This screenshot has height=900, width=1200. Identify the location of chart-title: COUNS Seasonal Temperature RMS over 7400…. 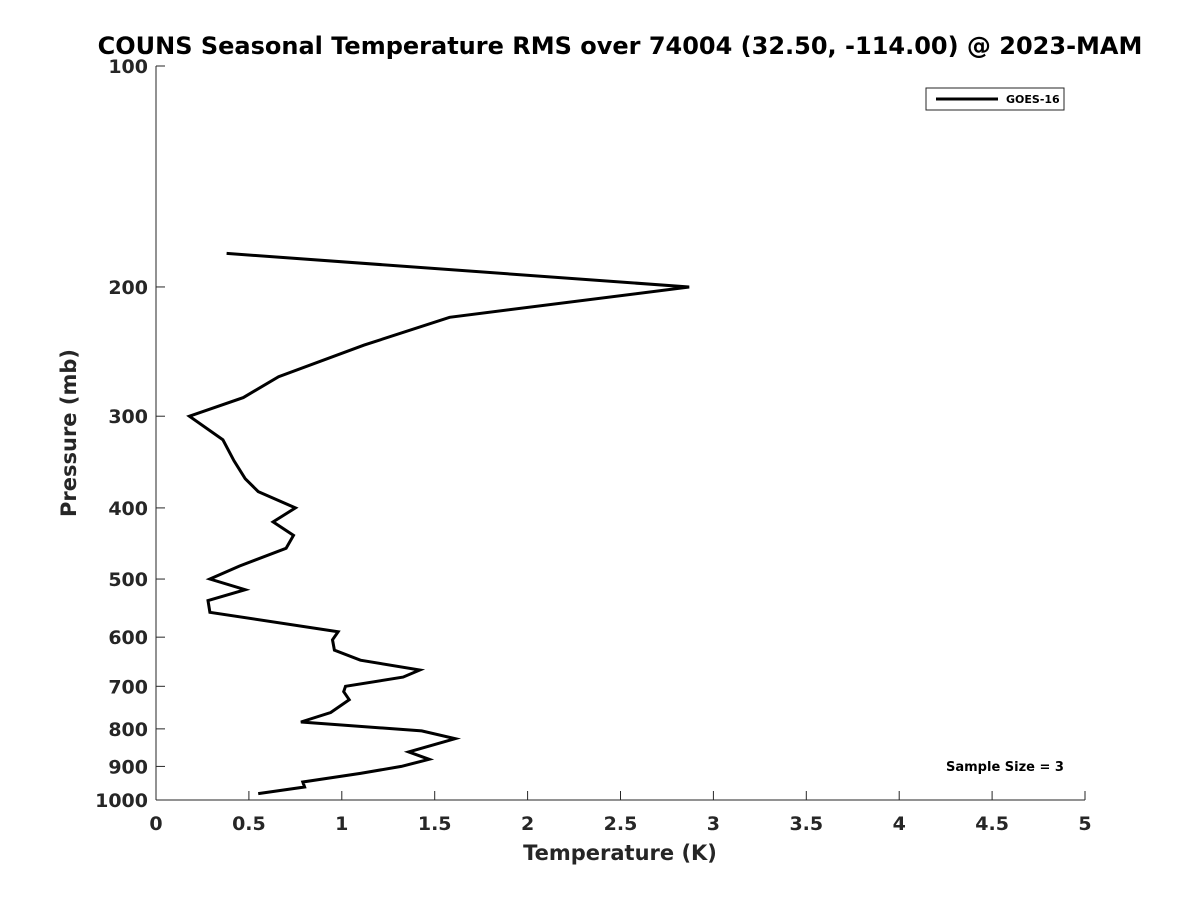
(620, 46).